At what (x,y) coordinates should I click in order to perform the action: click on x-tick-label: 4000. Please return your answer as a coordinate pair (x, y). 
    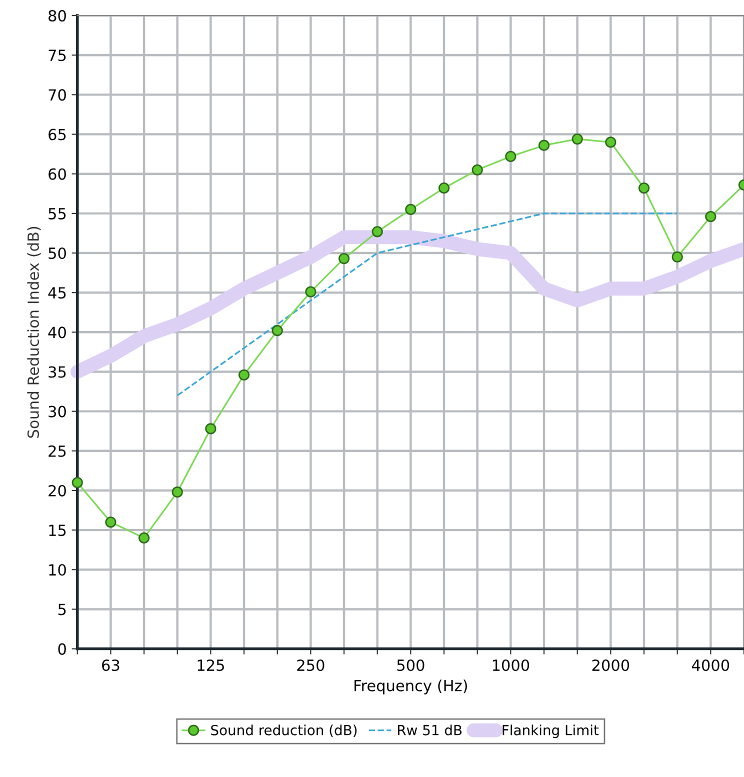
    Looking at the image, I should click on (711, 665).